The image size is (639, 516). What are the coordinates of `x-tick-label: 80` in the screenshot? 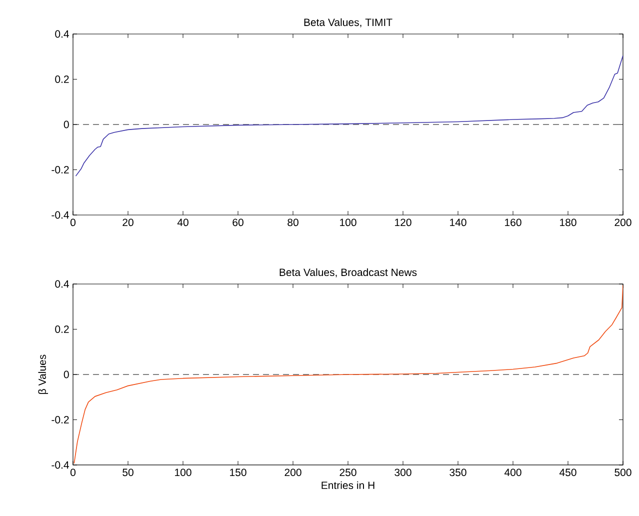 It's located at (293, 222).